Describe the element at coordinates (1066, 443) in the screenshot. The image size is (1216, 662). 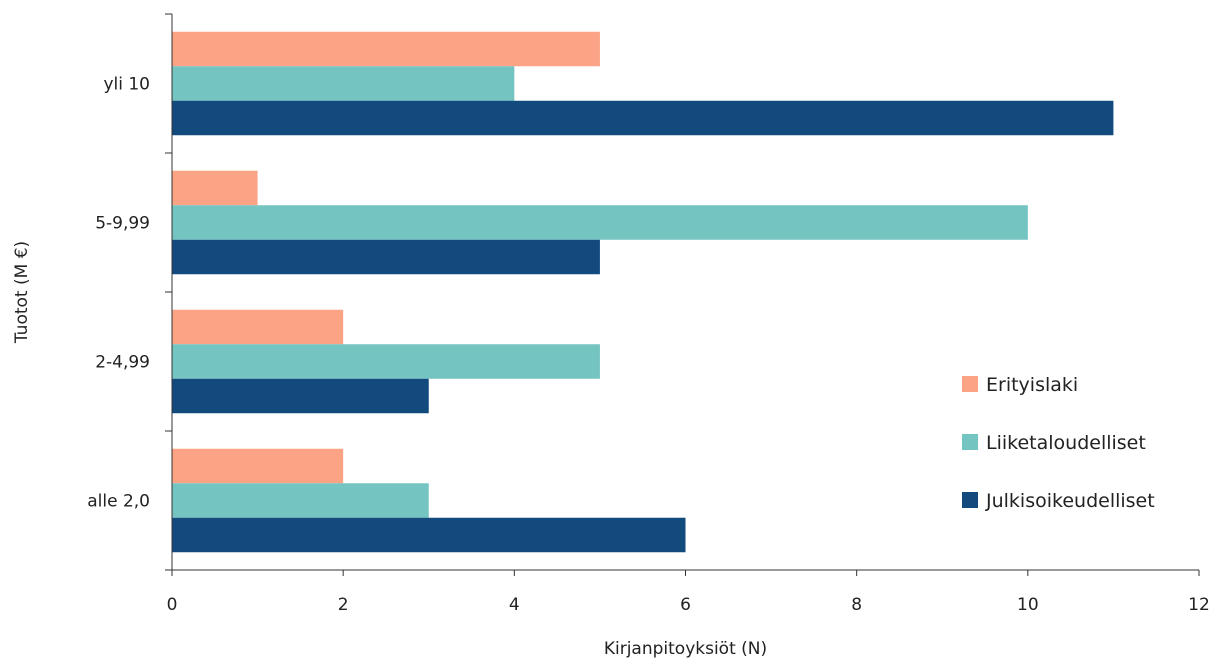
I see `legend-label-liiketaloudelliset: Liiketaloudelliset` at that location.